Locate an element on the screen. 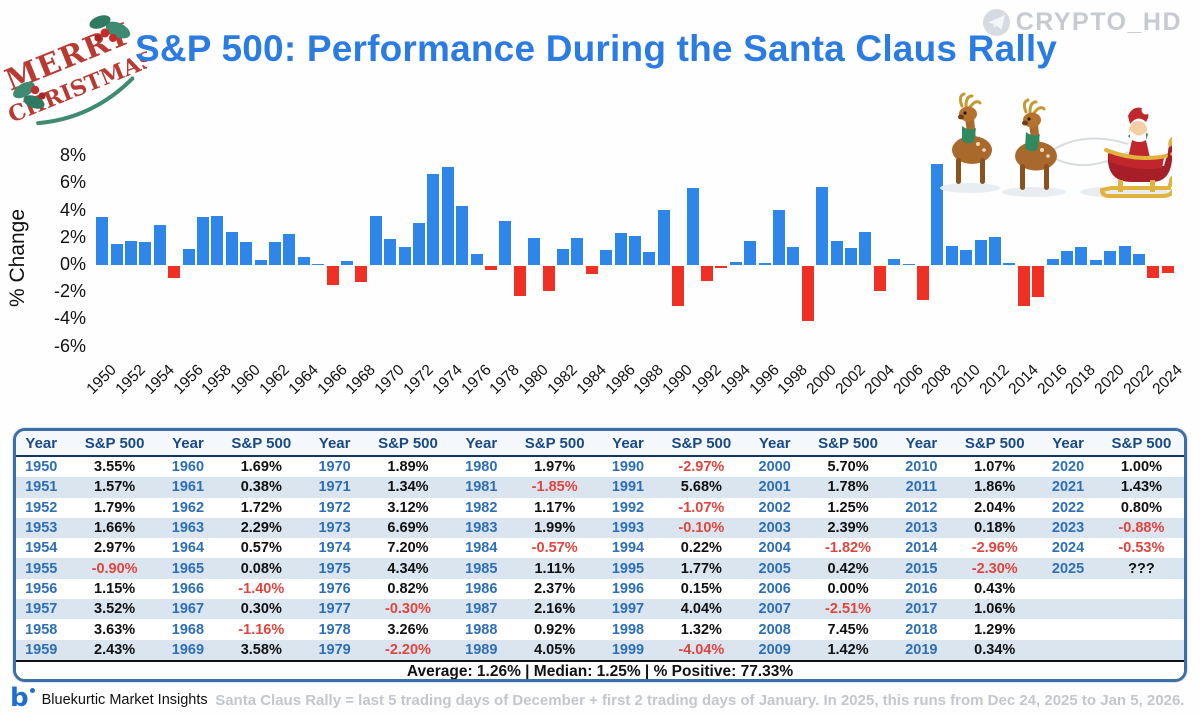 Image resolution: width=1200 pixels, height=715 pixels. bar-2005 is located at coordinates (894, 262).